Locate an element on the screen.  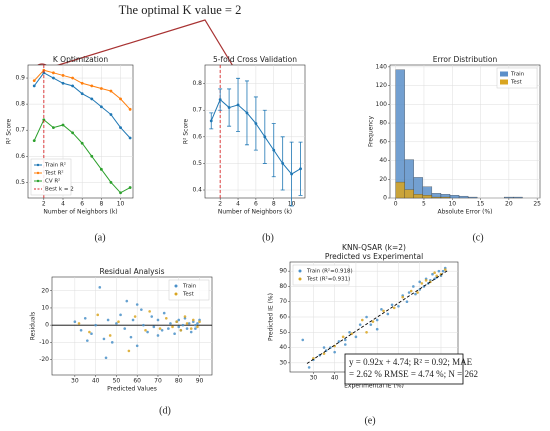
chart-title: K Optimization is located at coordinates (81, 59).